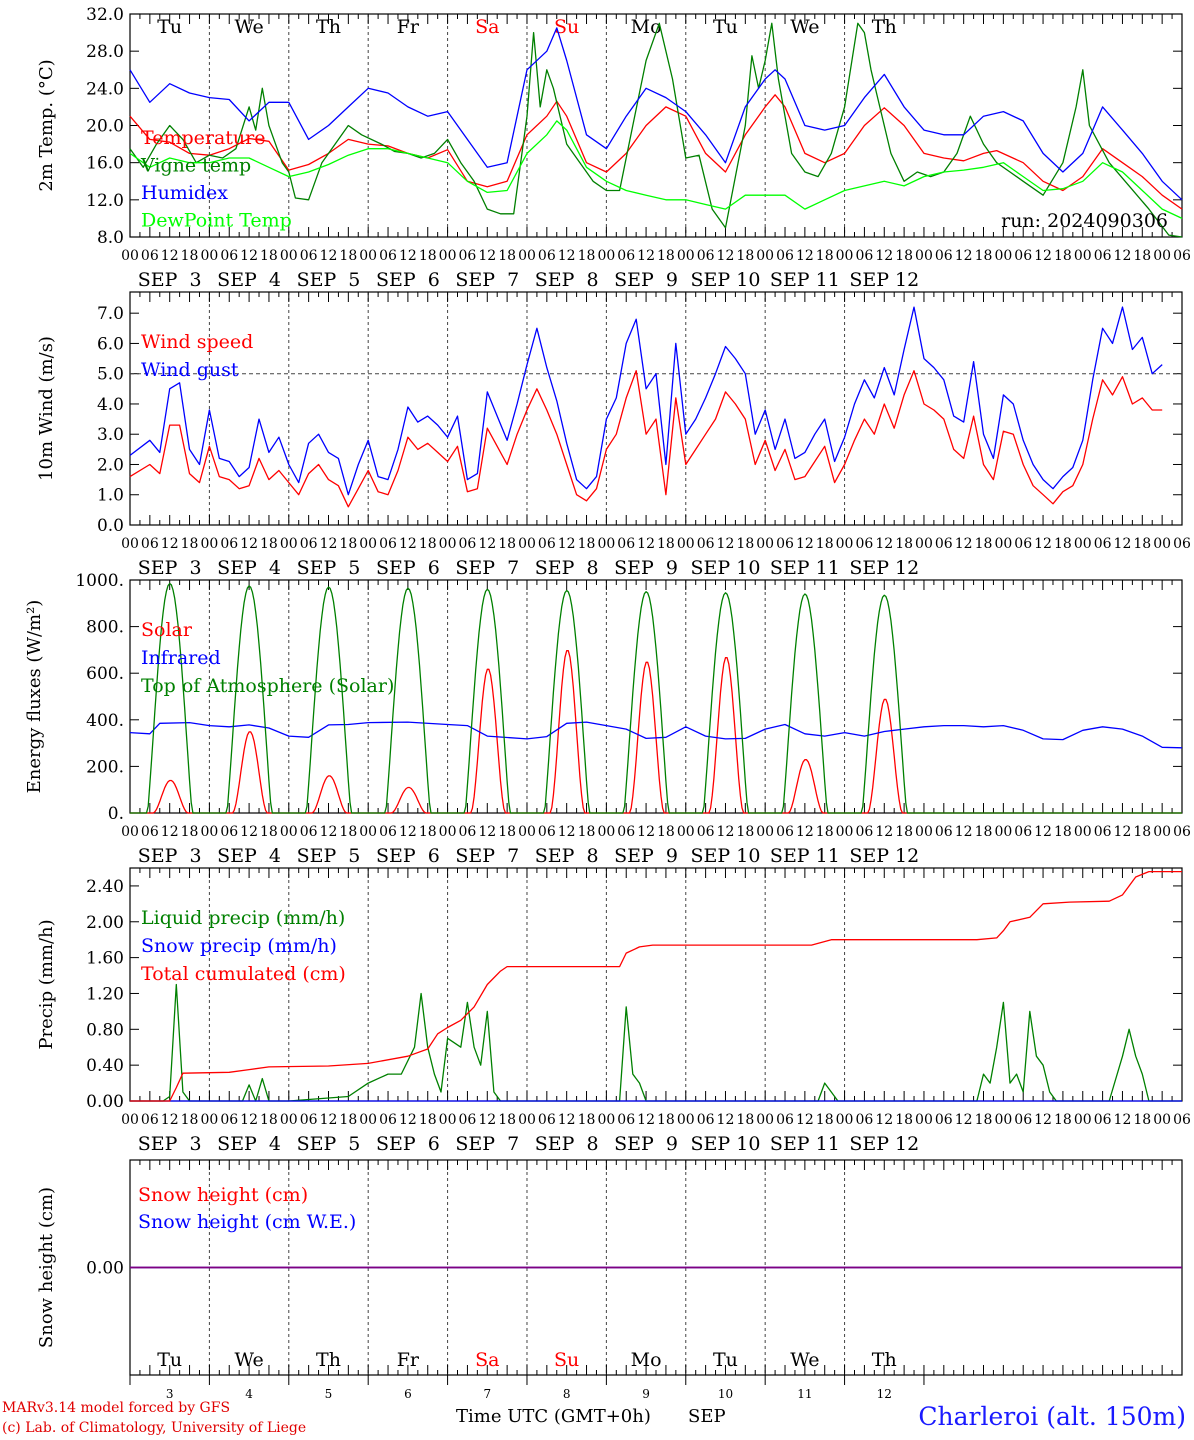 This screenshot has height=1440, width=1194. I want to click on legend-entry: Top of Atmosphere (Solar), so click(267, 686).